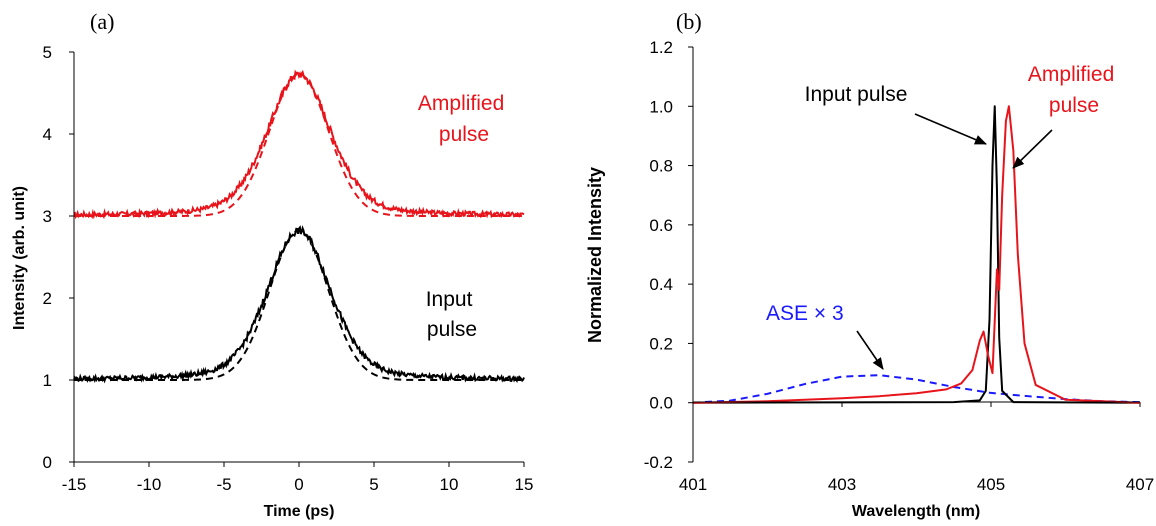 This screenshot has height=526, width=1156. What do you see at coordinates (1140, 484) in the screenshot?
I see `panel-b-x-tick-label: 407` at bounding box center [1140, 484].